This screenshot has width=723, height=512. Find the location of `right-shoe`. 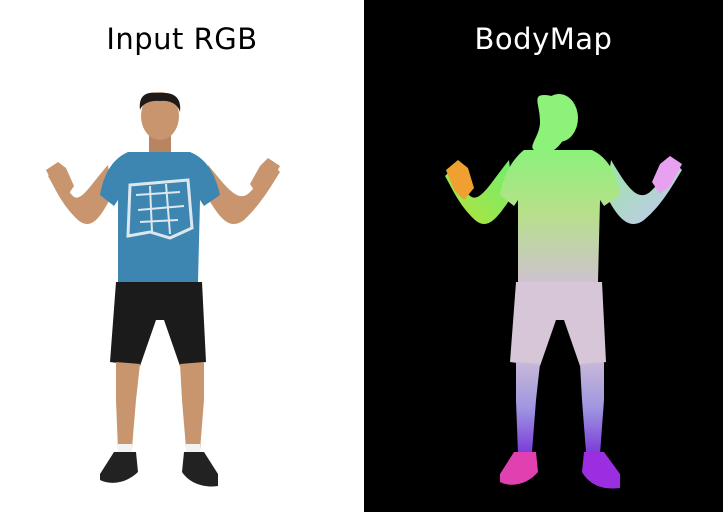

right-shoe is located at coordinates (200, 469).